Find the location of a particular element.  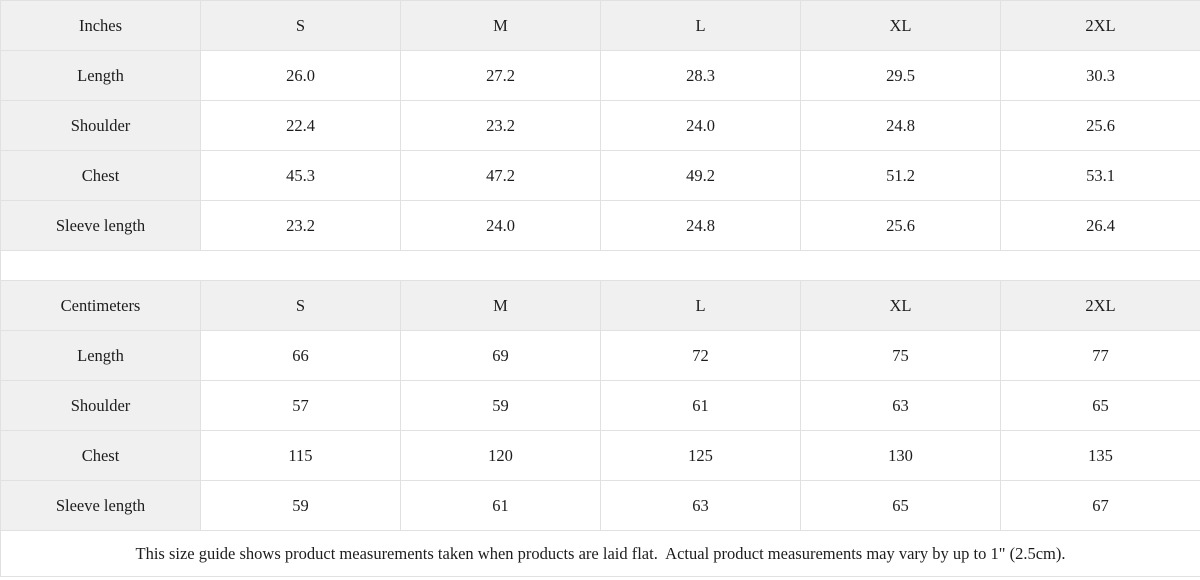

measurement-value-cell: 51.2 is located at coordinates (900, 175).